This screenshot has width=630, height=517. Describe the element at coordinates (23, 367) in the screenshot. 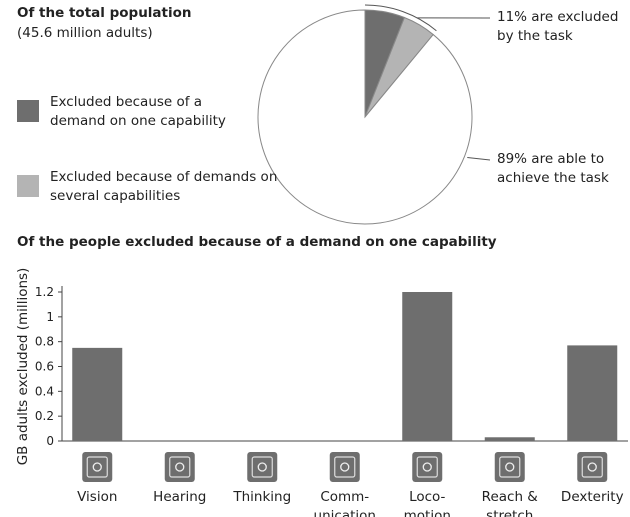

I see `y-axis-label: GB adults excluded (millions)` at that location.